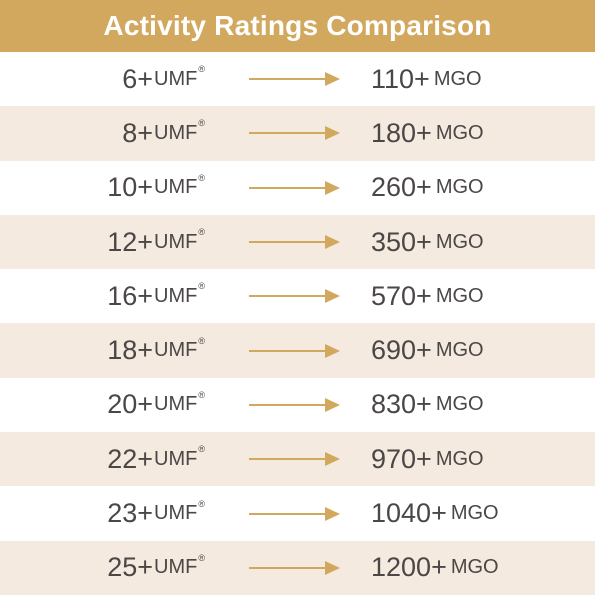  I want to click on mgo-value: 570+, so click(401, 295).